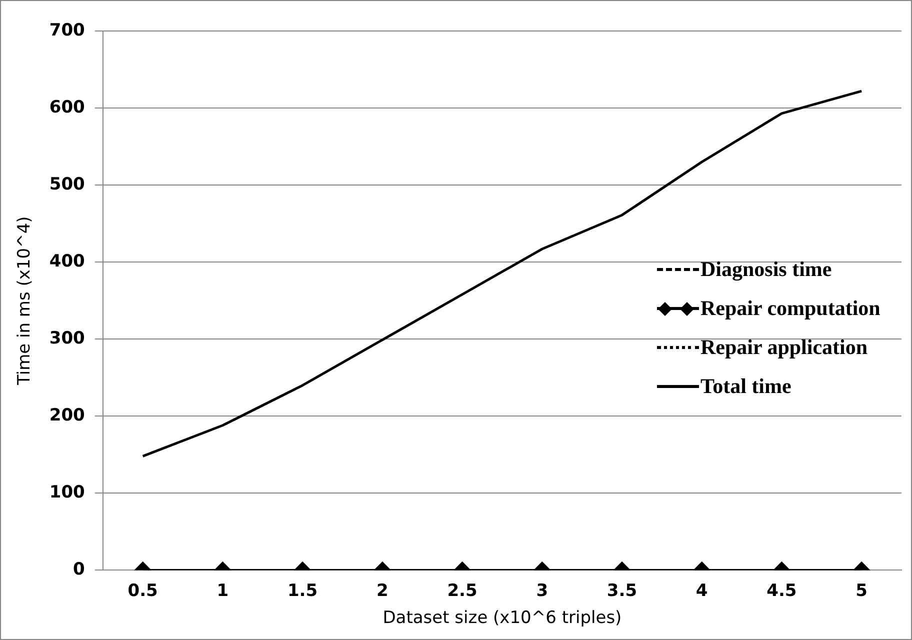 Image resolution: width=912 pixels, height=640 pixels. What do you see at coordinates (24, 301) in the screenshot?
I see `y-axis-title: Time in ms (x10^4)` at bounding box center [24, 301].